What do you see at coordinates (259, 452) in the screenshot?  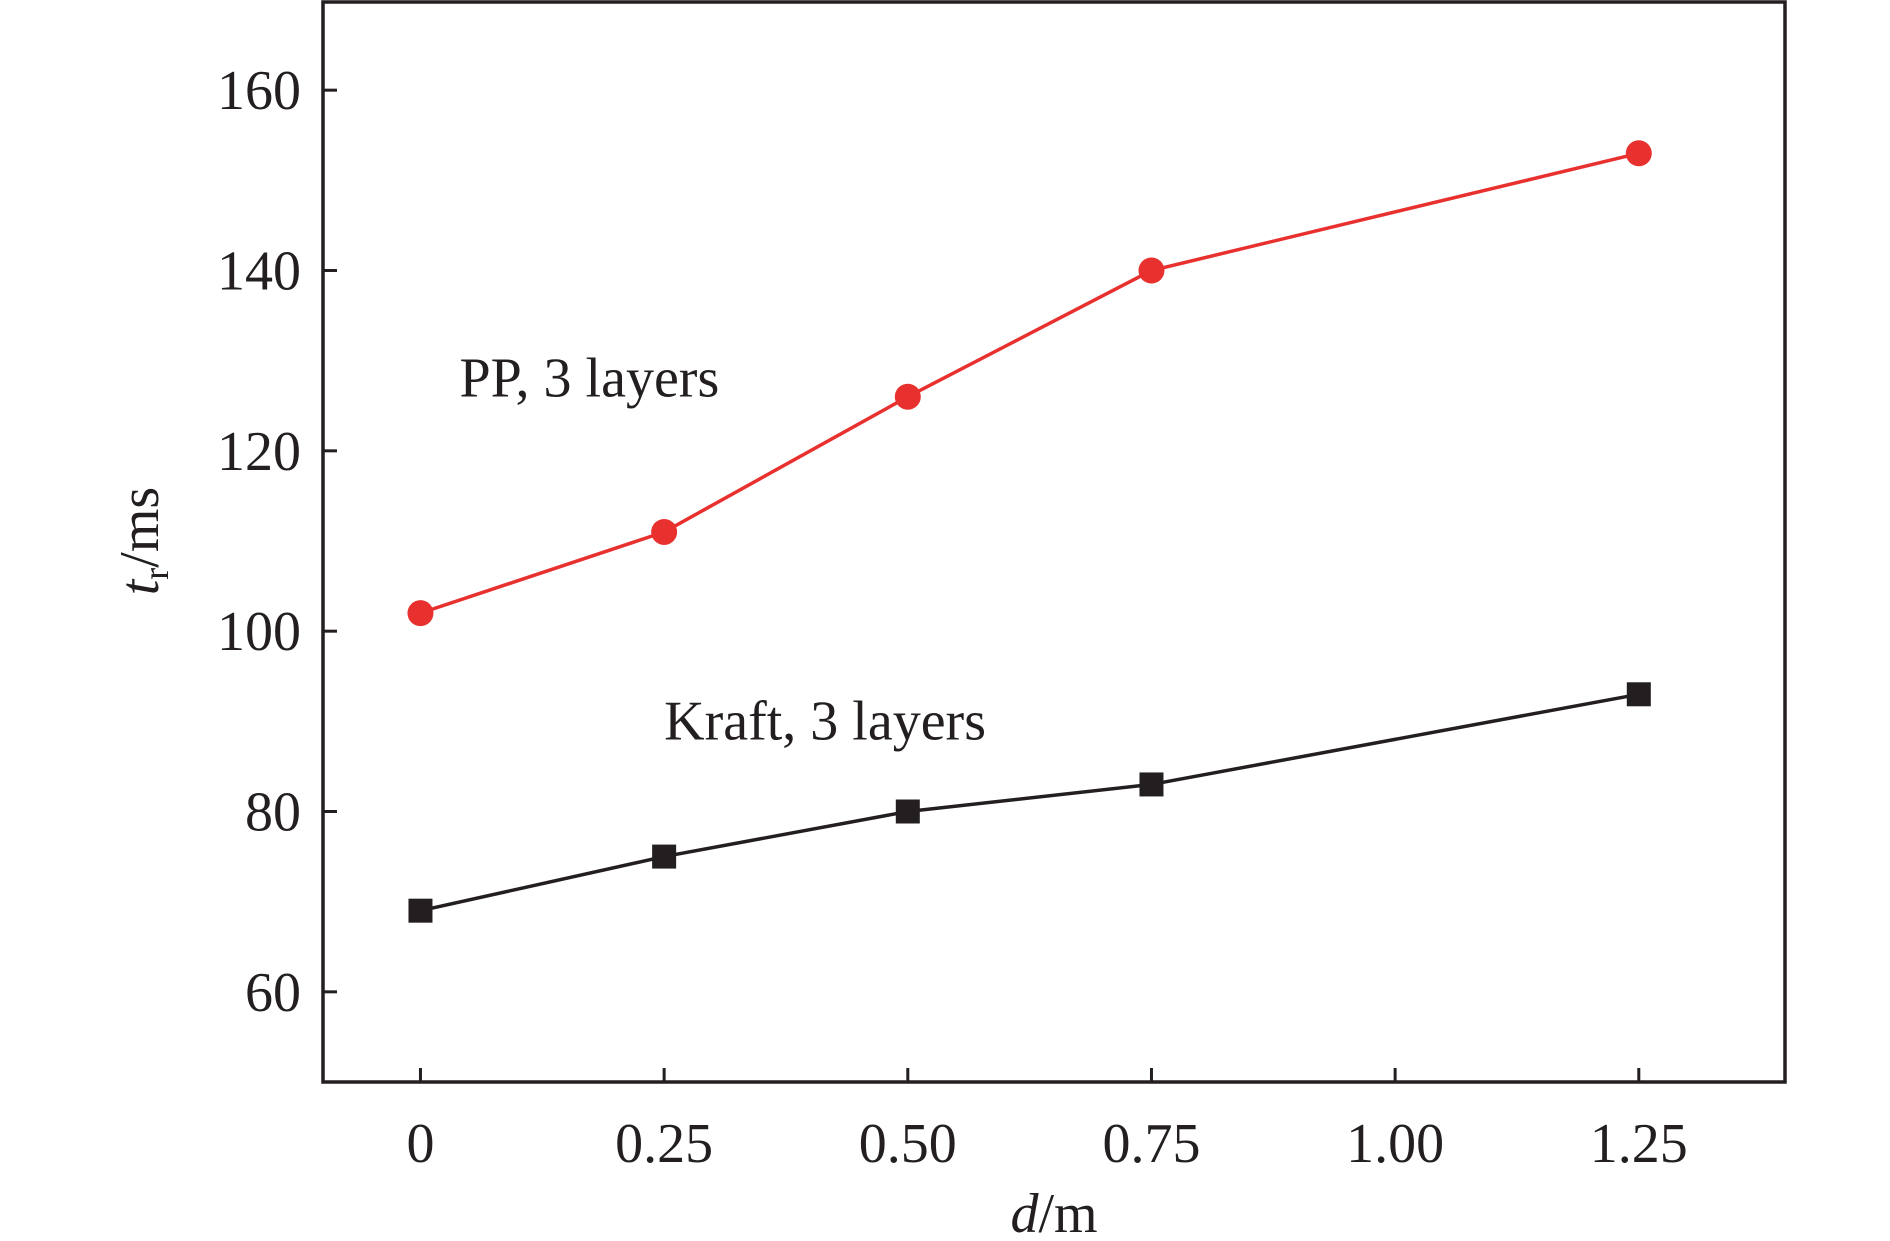 I see `y-tick-label-3: 120` at bounding box center [259, 452].